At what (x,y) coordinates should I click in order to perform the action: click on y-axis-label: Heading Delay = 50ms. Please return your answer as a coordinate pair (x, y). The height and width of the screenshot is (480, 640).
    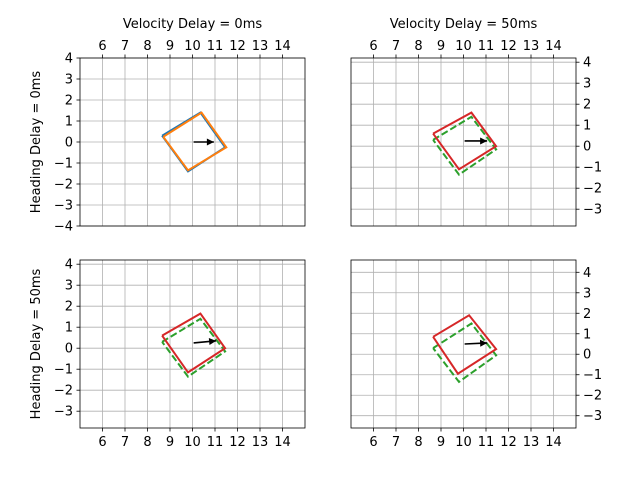
    Looking at the image, I should click on (36, 343).